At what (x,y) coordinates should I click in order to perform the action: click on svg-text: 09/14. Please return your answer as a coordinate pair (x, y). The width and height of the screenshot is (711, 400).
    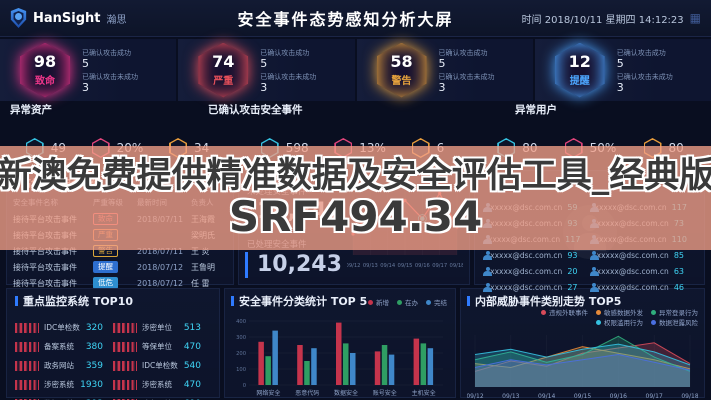
    Looking at the image, I should click on (388, 266).